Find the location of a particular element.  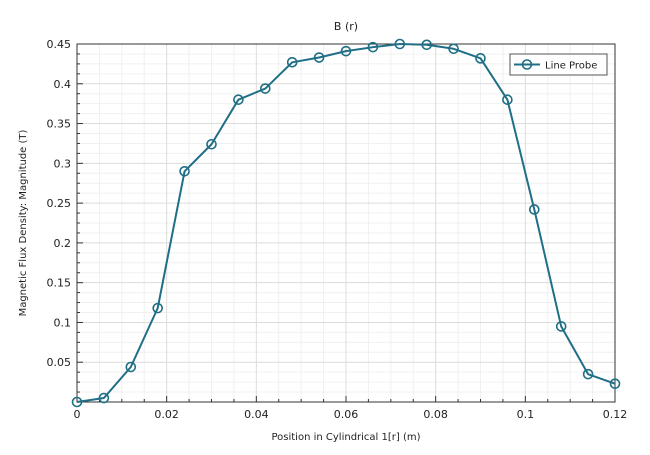

x-axis-title: Position in Cylindrical 1[r] (m) is located at coordinates (345, 437).